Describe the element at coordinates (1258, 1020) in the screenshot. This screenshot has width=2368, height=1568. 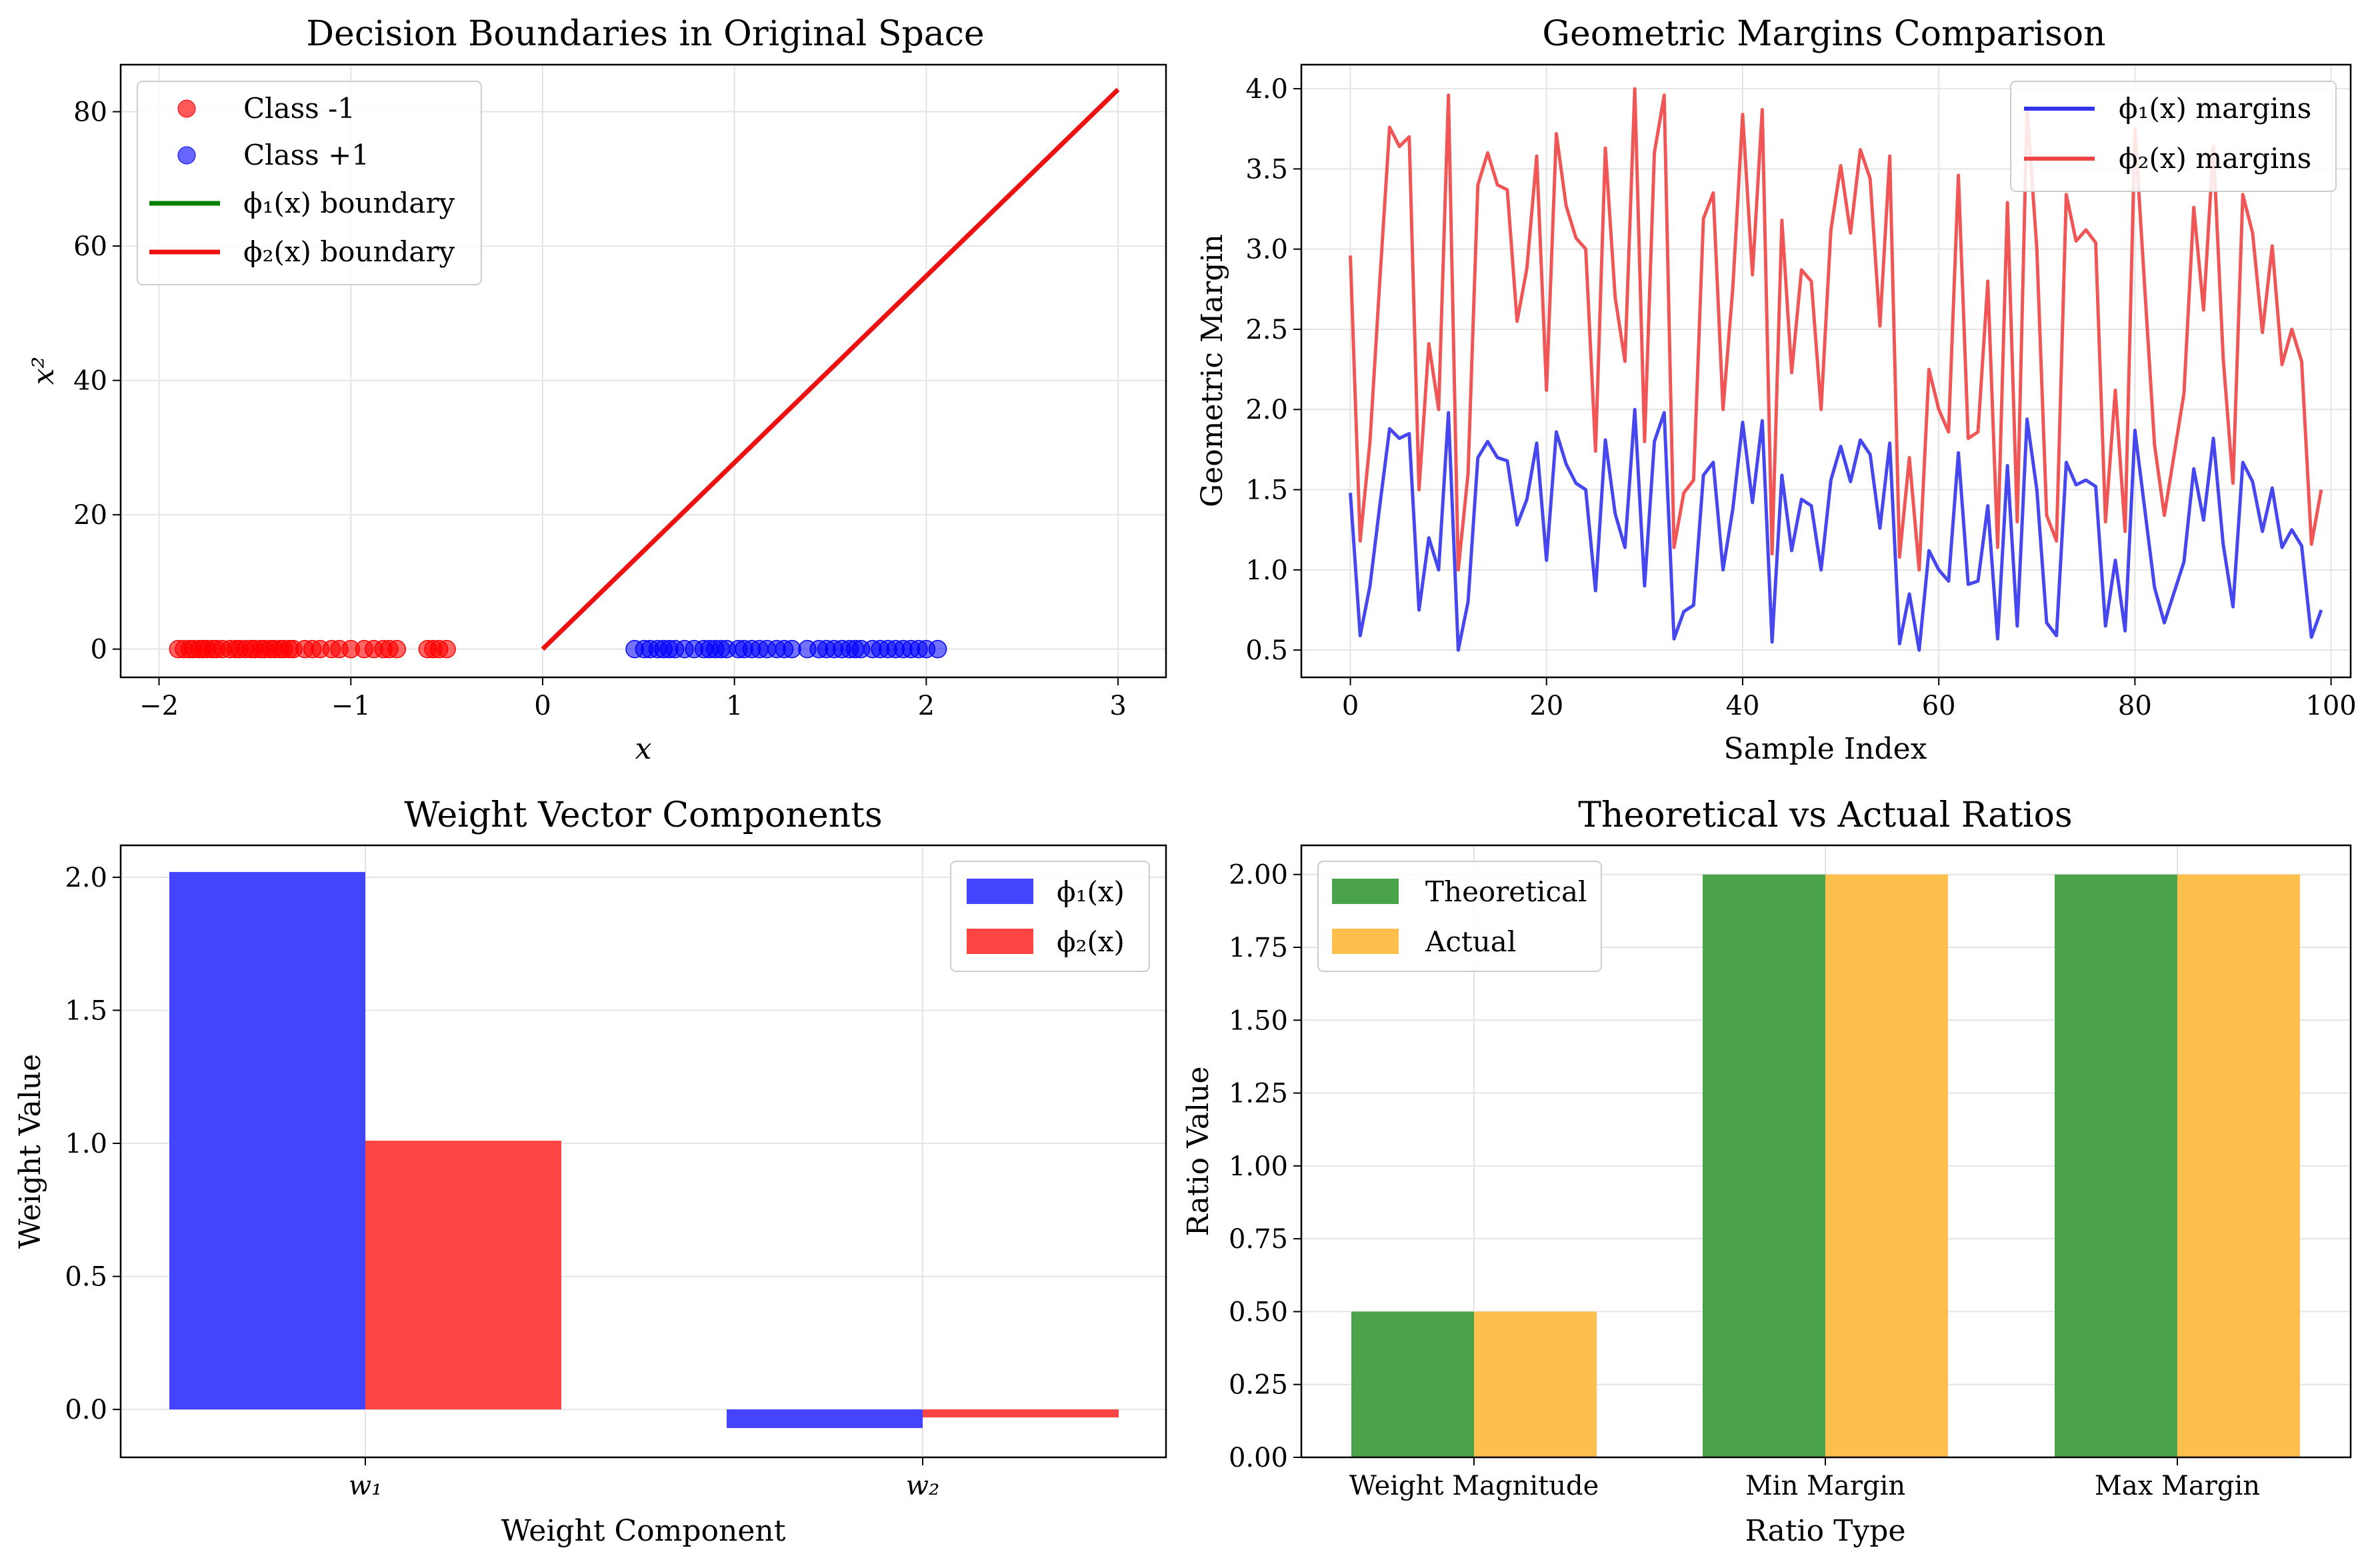
I see `y-tick-label: 1.50` at that location.